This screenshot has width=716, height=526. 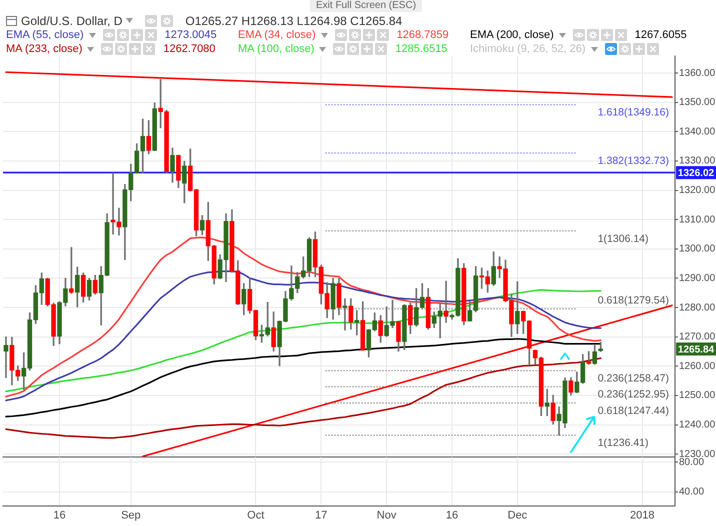 What do you see at coordinates (697, 366) in the screenshot?
I see `y-tick-label: 1260.00` at bounding box center [697, 366].